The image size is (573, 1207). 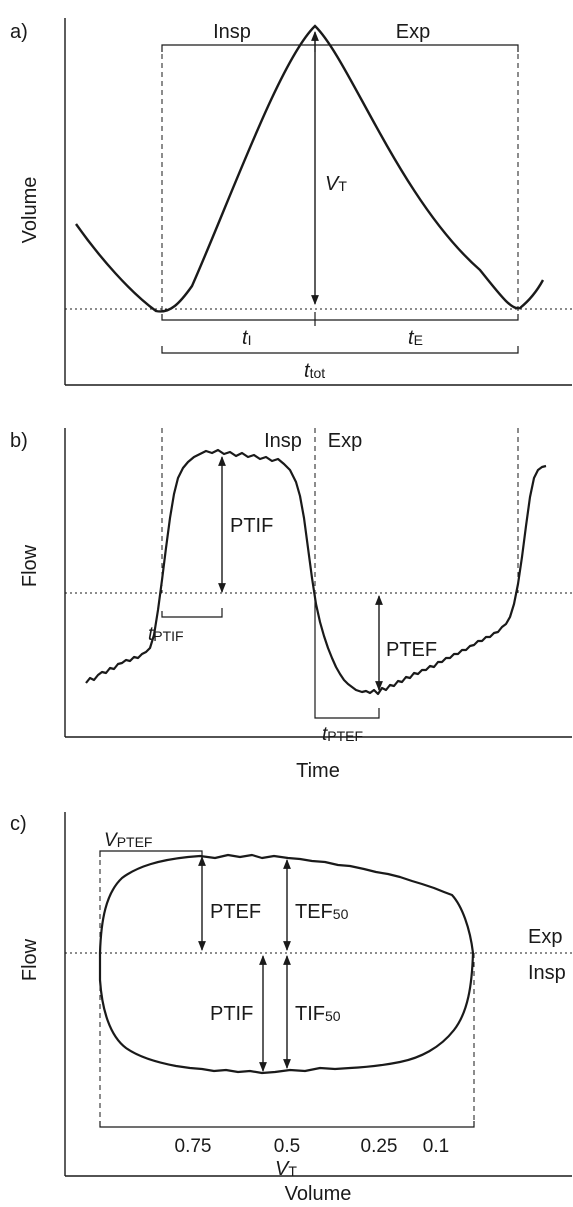 What do you see at coordinates (283, 441) in the screenshot?
I see `panel-b-insp-label: Insp` at bounding box center [283, 441].